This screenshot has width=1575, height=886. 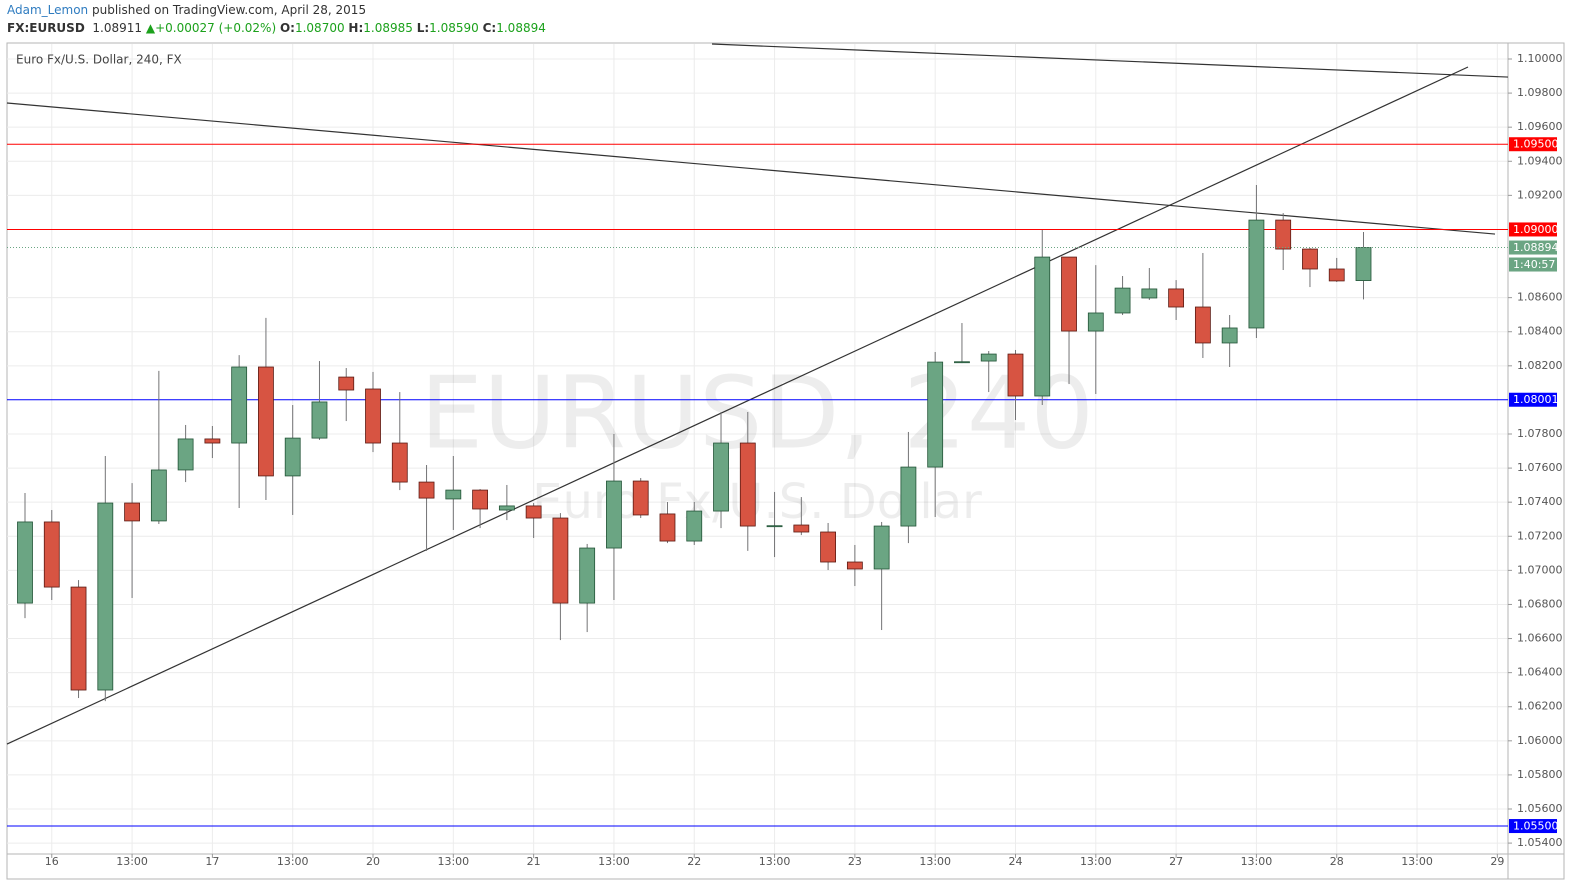 What do you see at coordinates (1540, 638) in the screenshot?
I see `y-tick-label: 1.06600` at bounding box center [1540, 638].